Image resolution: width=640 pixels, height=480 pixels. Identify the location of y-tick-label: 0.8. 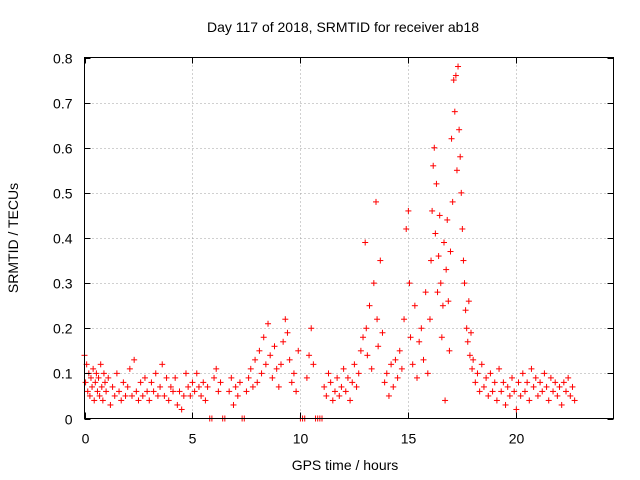
(63, 59).